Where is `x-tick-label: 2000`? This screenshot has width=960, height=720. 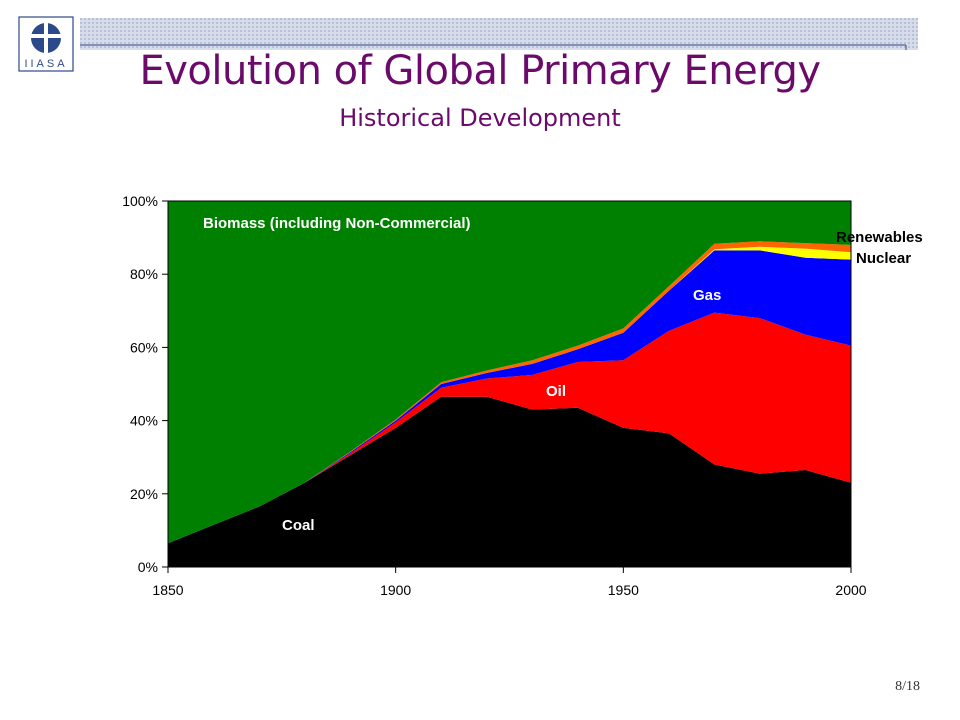 x-tick-label: 2000 is located at coordinates (850, 590).